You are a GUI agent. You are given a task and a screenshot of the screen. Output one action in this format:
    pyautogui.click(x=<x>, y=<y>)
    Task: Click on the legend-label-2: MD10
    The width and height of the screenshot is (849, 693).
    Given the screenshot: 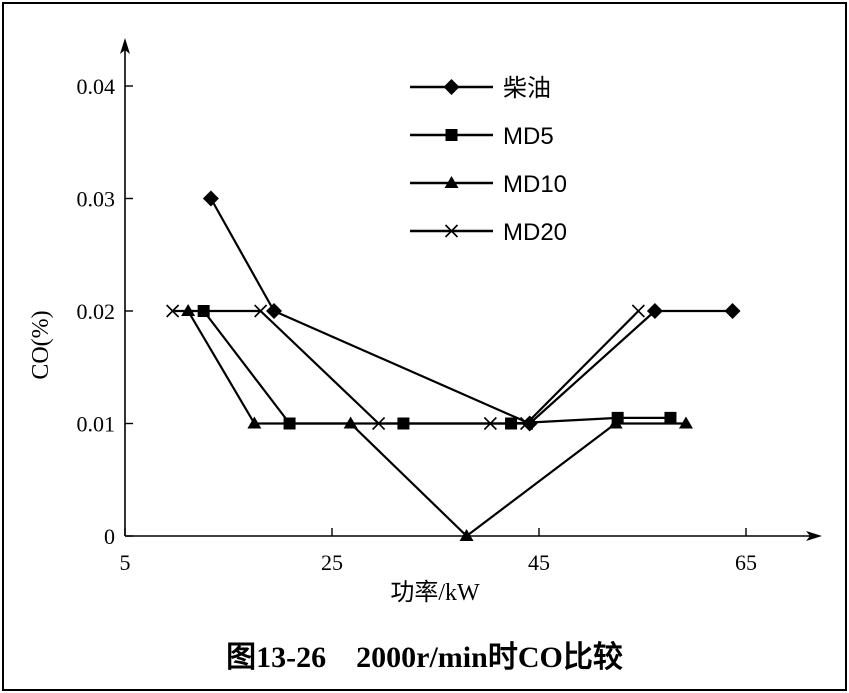 What is the action you would take?
    pyautogui.click(x=535, y=184)
    